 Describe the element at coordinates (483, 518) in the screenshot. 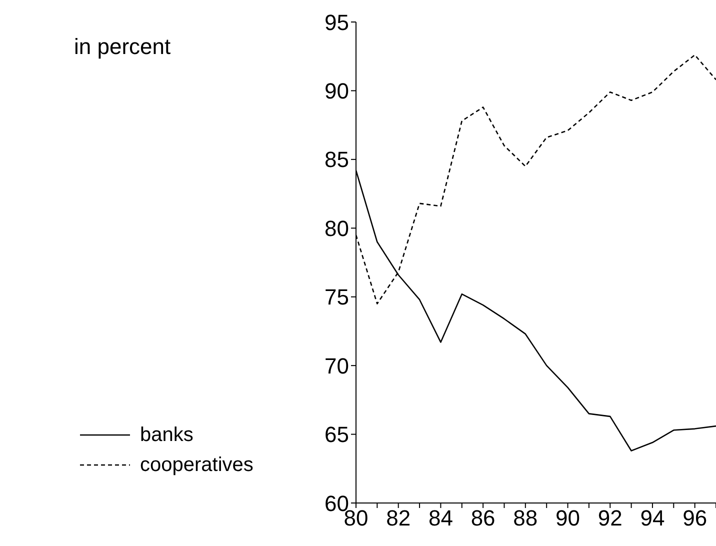

I see `x-tick-label: 86` at that location.